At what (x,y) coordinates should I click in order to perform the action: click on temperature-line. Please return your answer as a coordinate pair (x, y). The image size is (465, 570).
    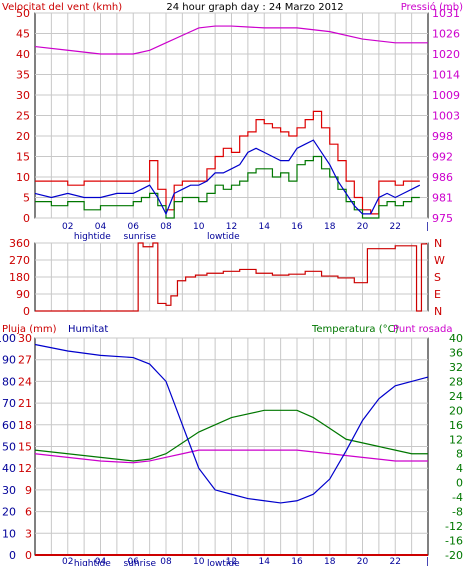
    Looking at the image, I should click on (231, 435).